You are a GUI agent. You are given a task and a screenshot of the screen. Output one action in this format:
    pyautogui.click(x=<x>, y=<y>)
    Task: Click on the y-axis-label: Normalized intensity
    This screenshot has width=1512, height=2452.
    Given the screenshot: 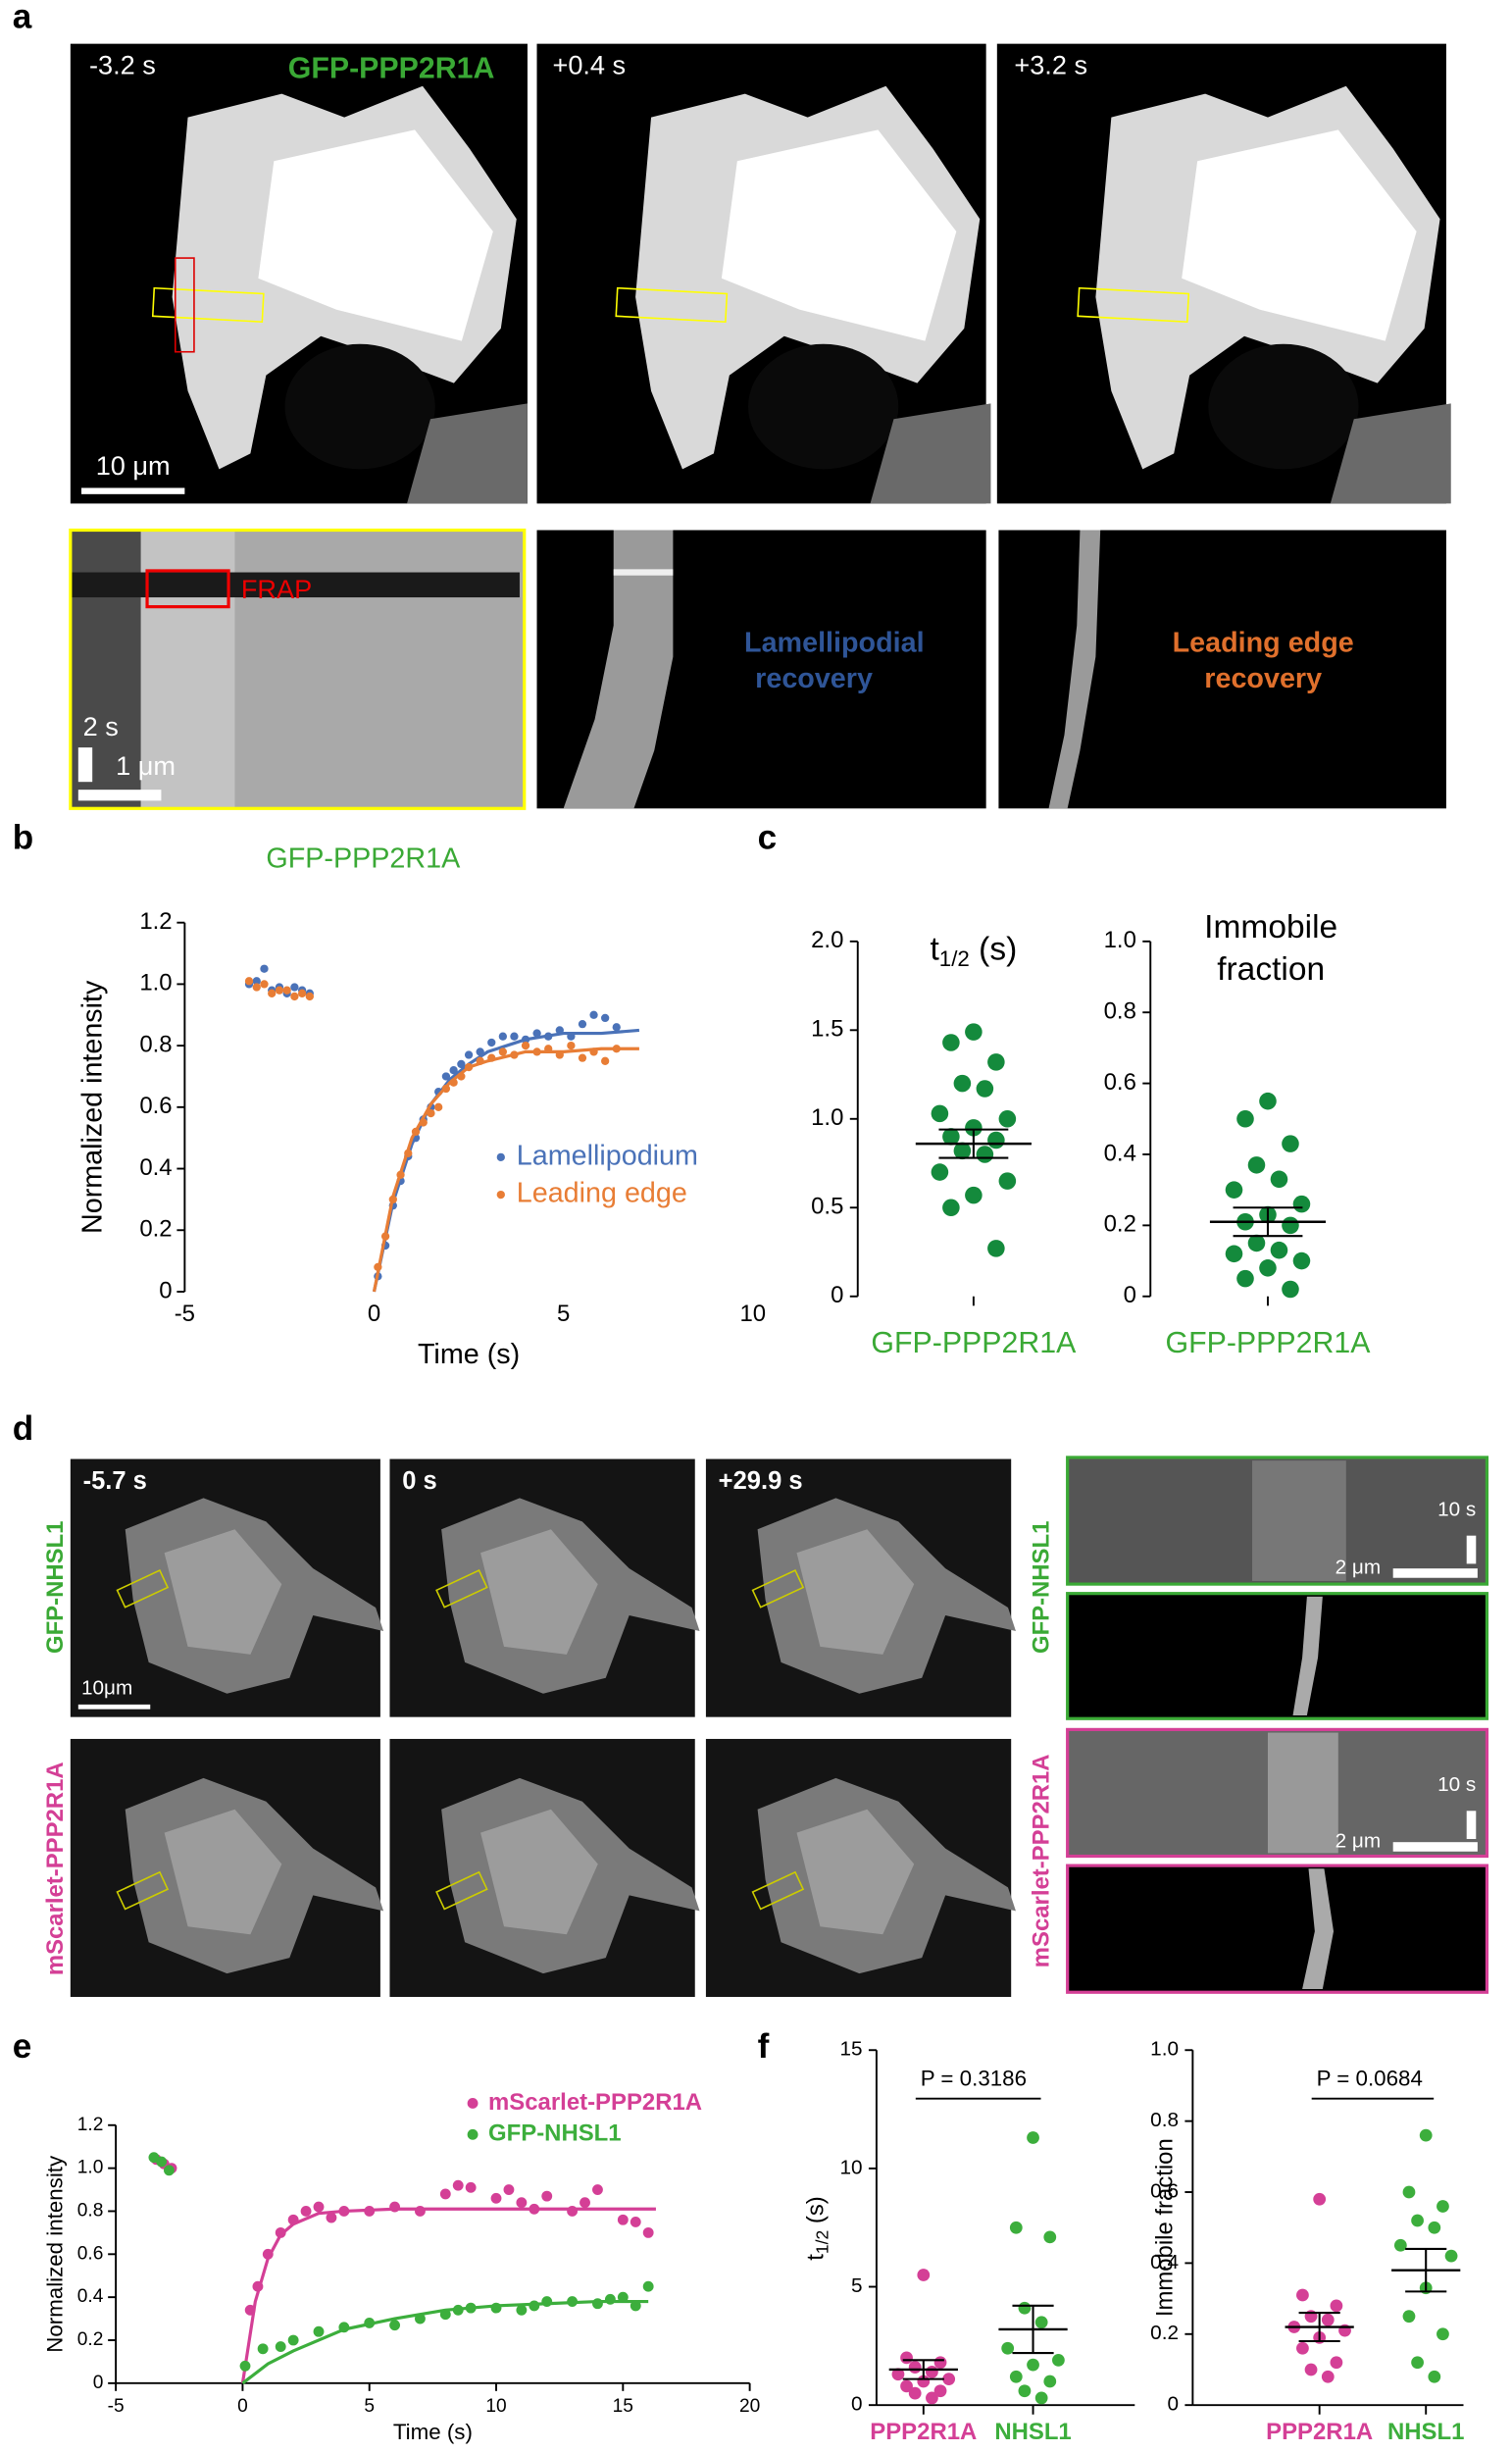 What is the action you would take?
    pyautogui.click(x=92, y=1107)
    